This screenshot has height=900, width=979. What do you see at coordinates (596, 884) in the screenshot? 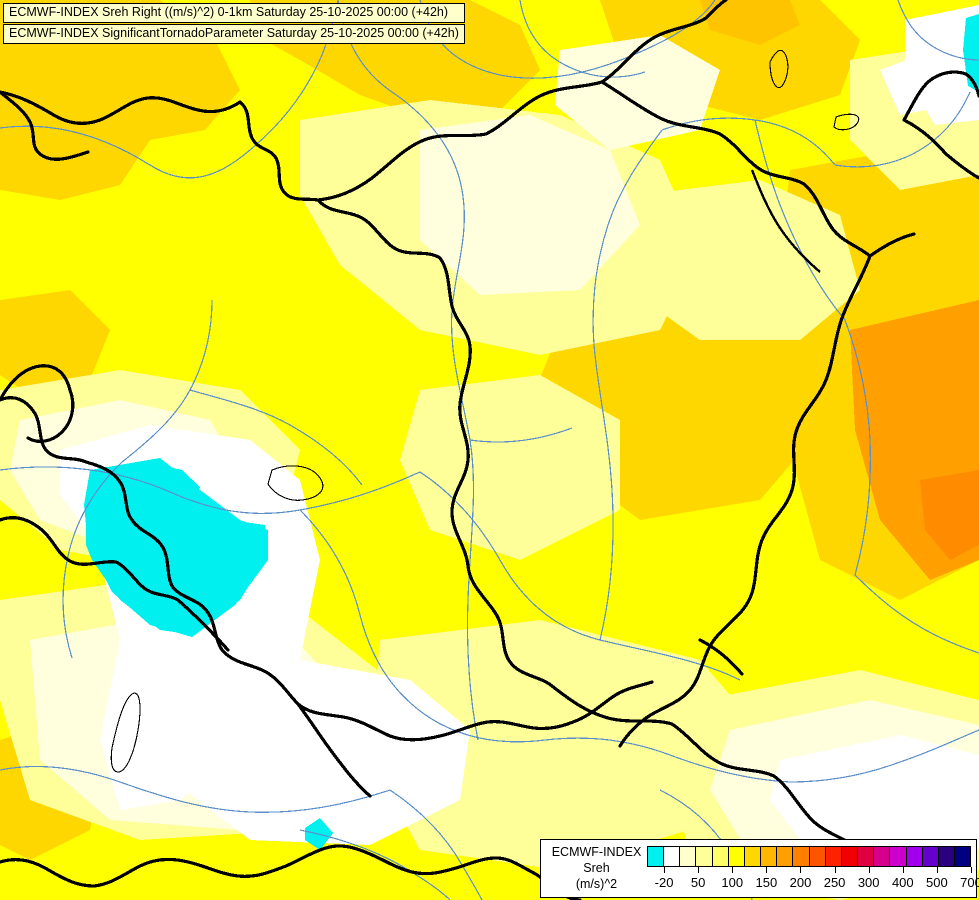
I see `legend-units-label: (m/s)^2` at bounding box center [596, 884].